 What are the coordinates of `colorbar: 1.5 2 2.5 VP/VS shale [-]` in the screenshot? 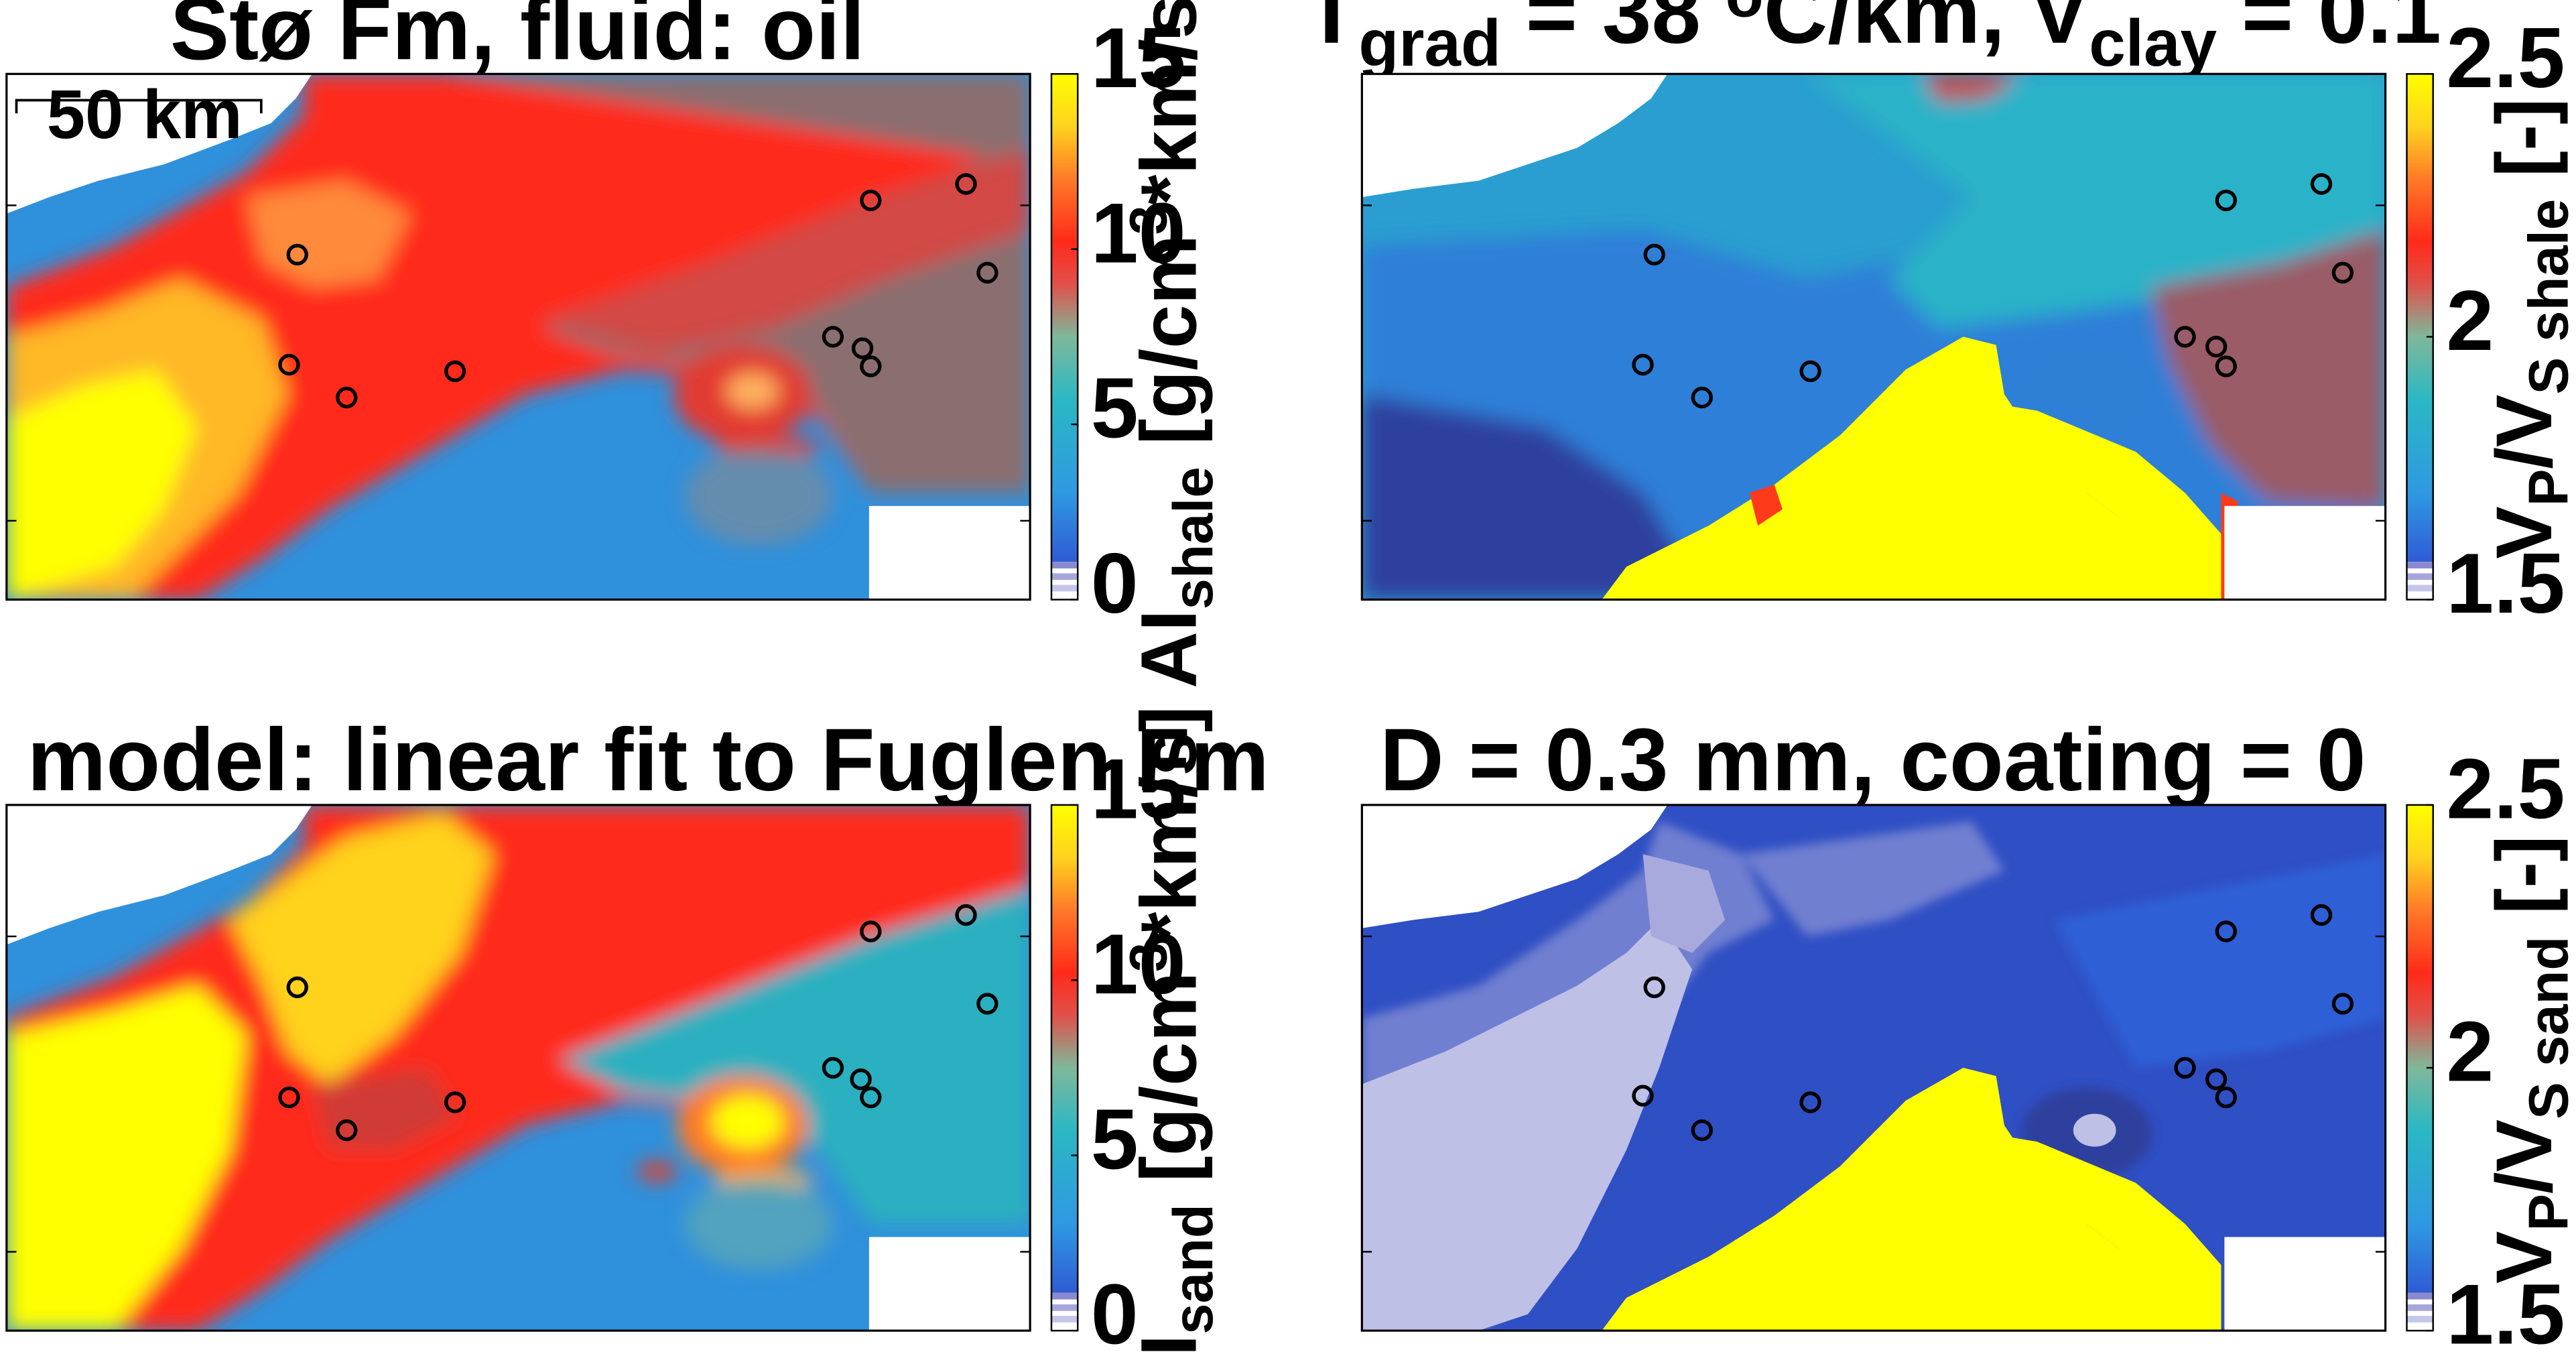 It's located at (2491, 321).